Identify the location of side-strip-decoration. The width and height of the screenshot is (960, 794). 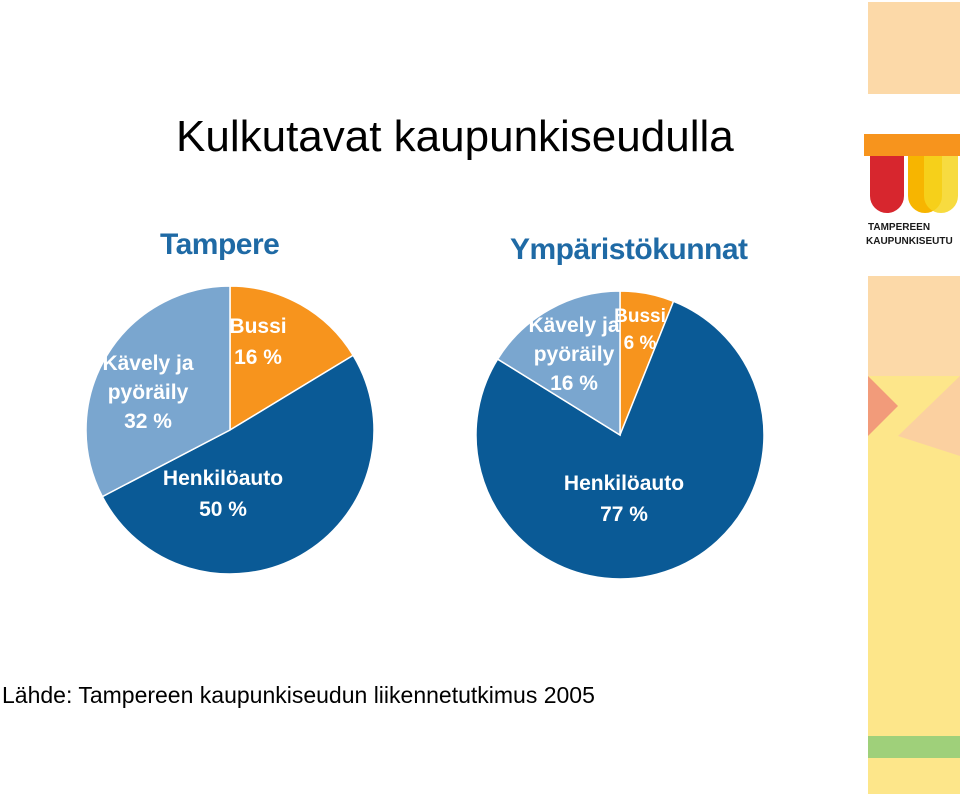
(914, 535).